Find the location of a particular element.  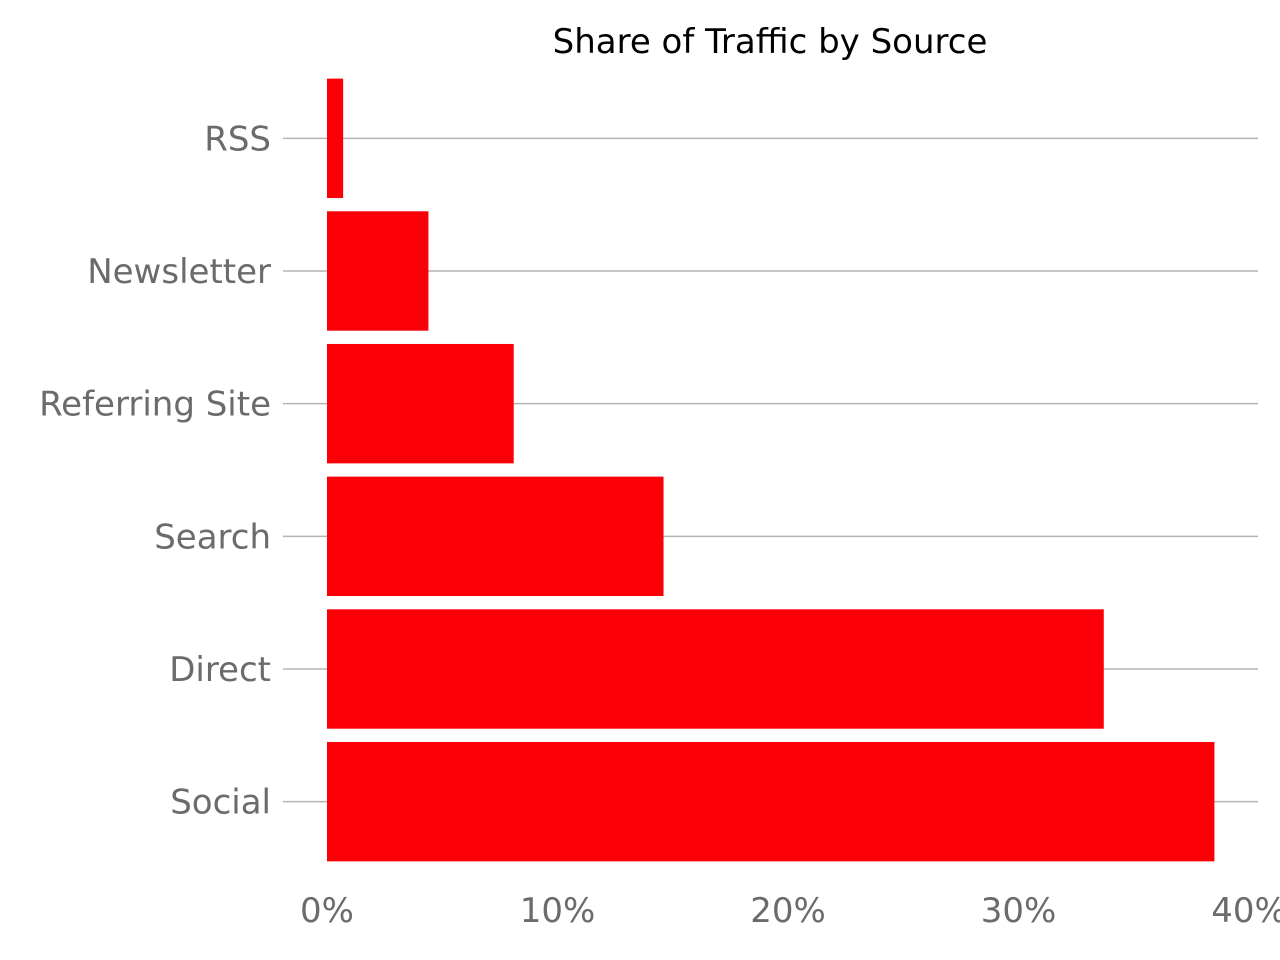

category-label: Social is located at coordinates (220, 803).